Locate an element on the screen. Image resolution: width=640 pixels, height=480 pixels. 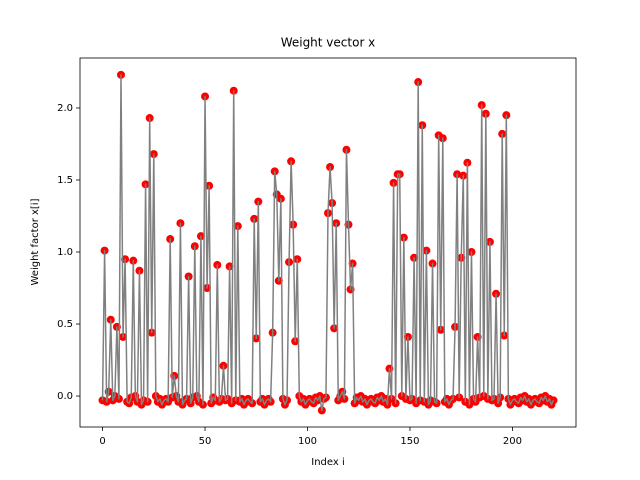
y-tick-label: 0.0 is located at coordinates (65, 396).